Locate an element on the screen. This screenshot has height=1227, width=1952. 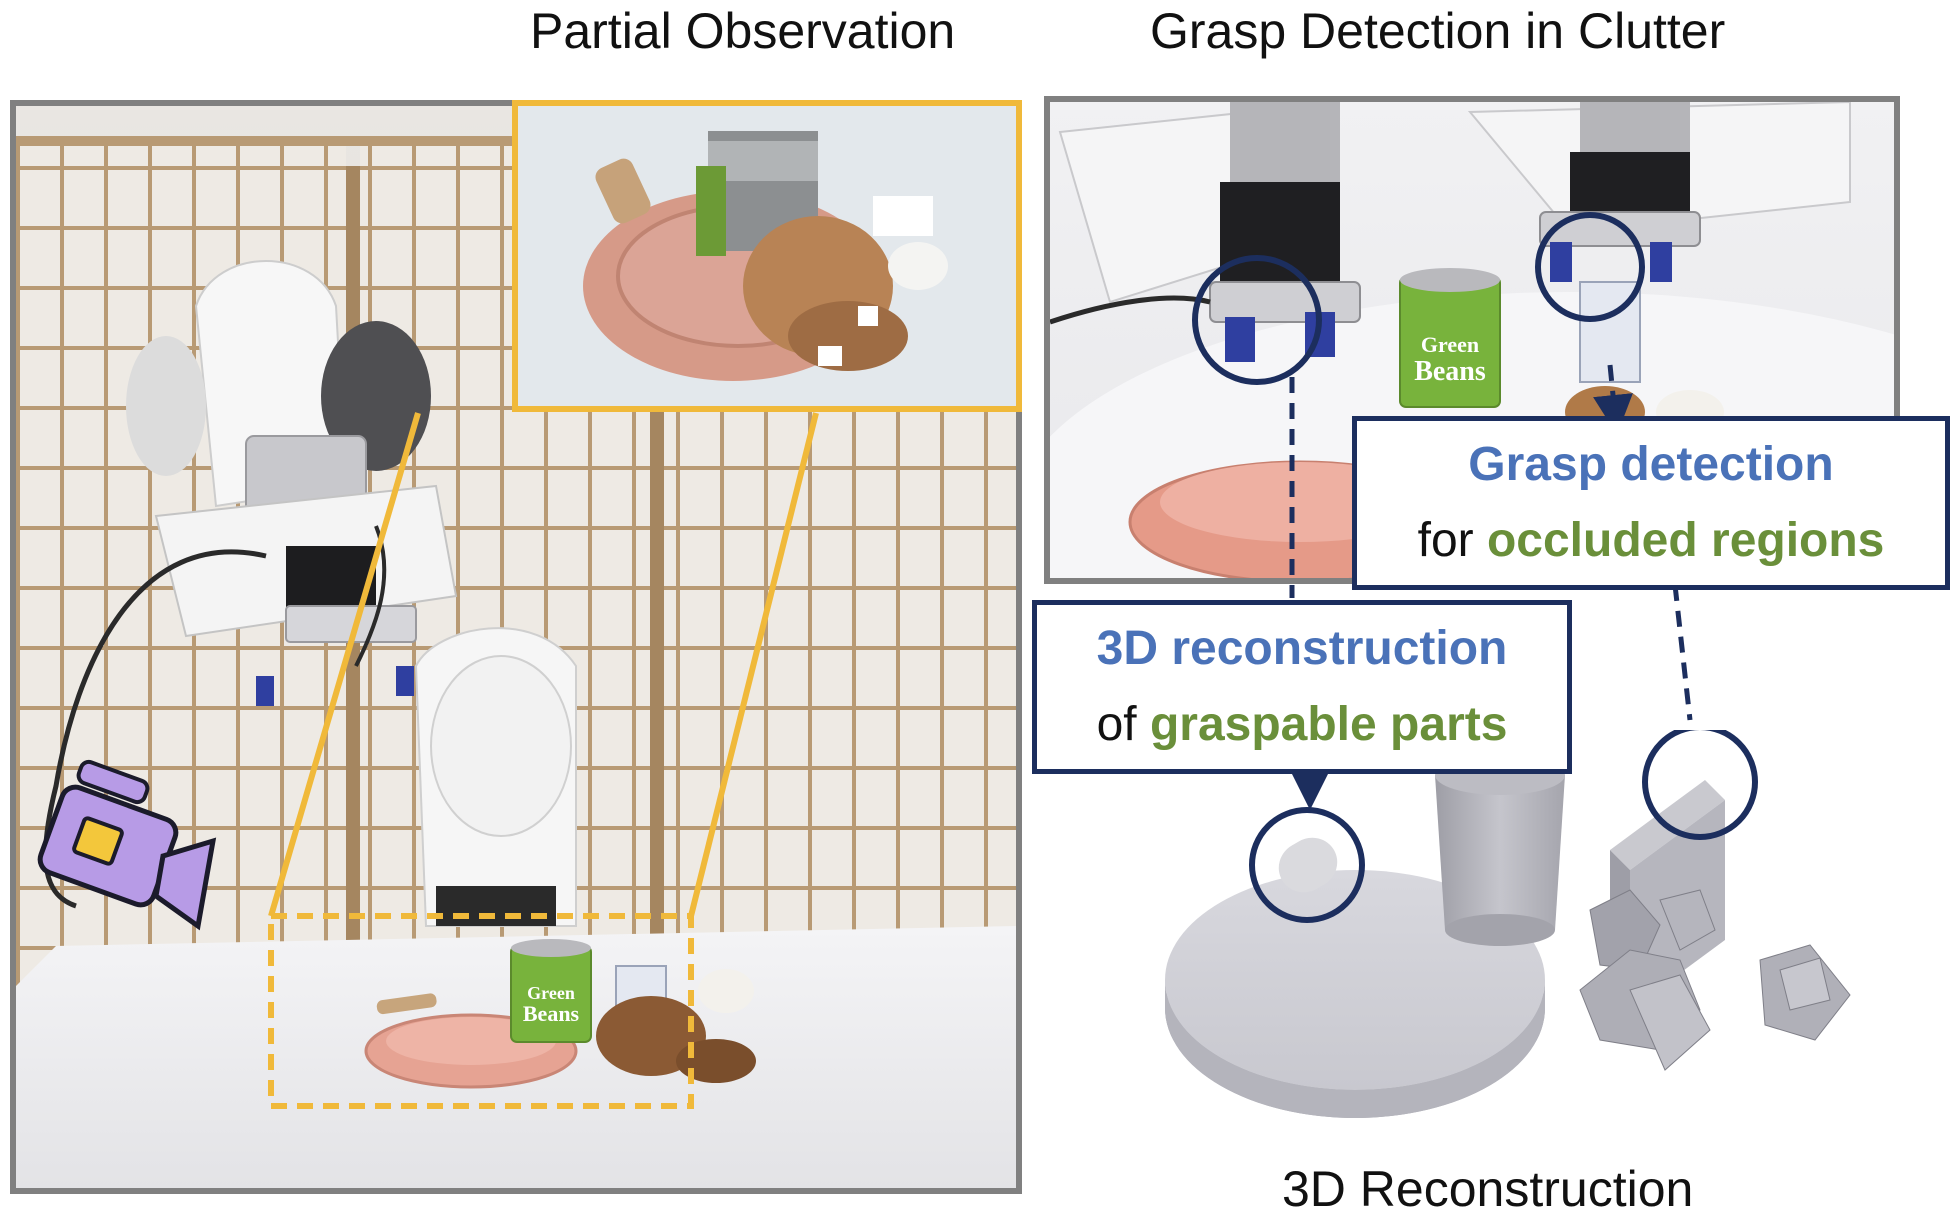
can-label-right-line2: Beans is located at coordinates (1450, 371).